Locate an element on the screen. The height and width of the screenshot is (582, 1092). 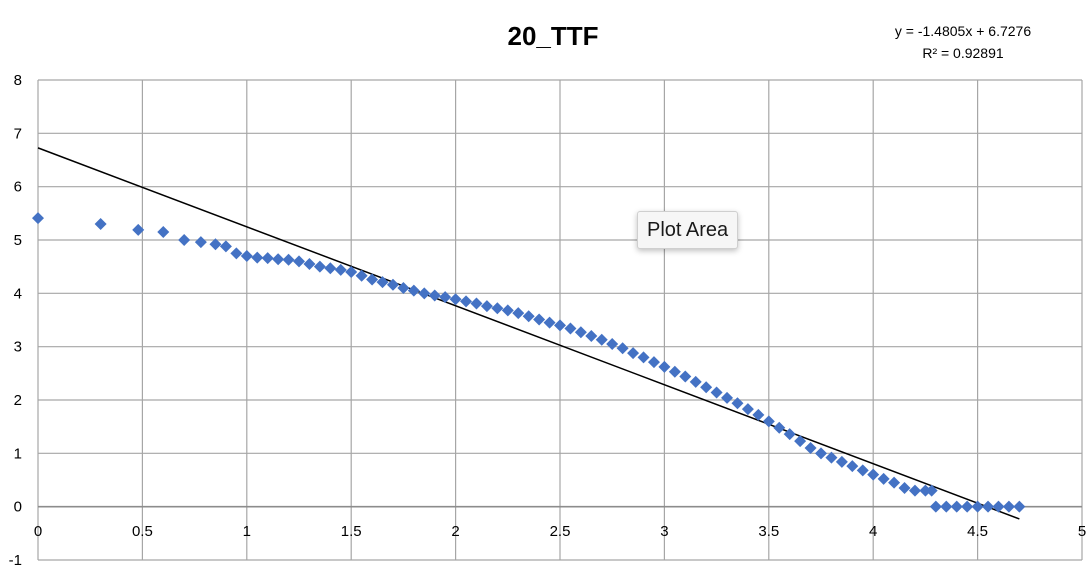
chart-title: 20_TTF is located at coordinates (552, 36).